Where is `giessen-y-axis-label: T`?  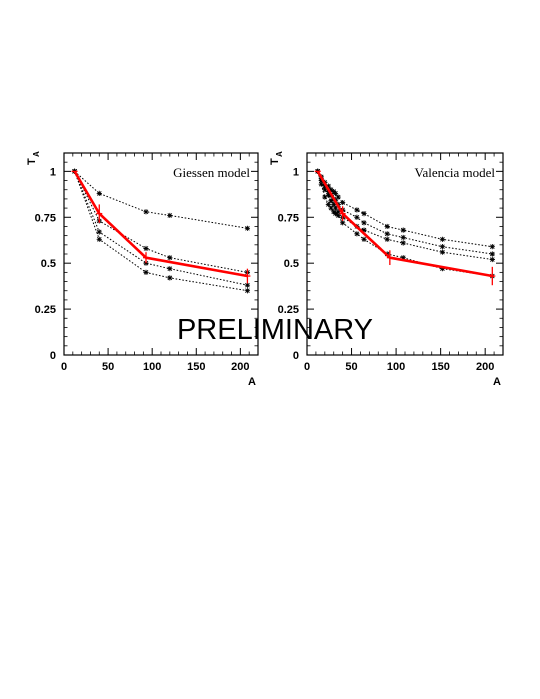 giessen-y-axis-label: T is located at coordinates (32, 161).